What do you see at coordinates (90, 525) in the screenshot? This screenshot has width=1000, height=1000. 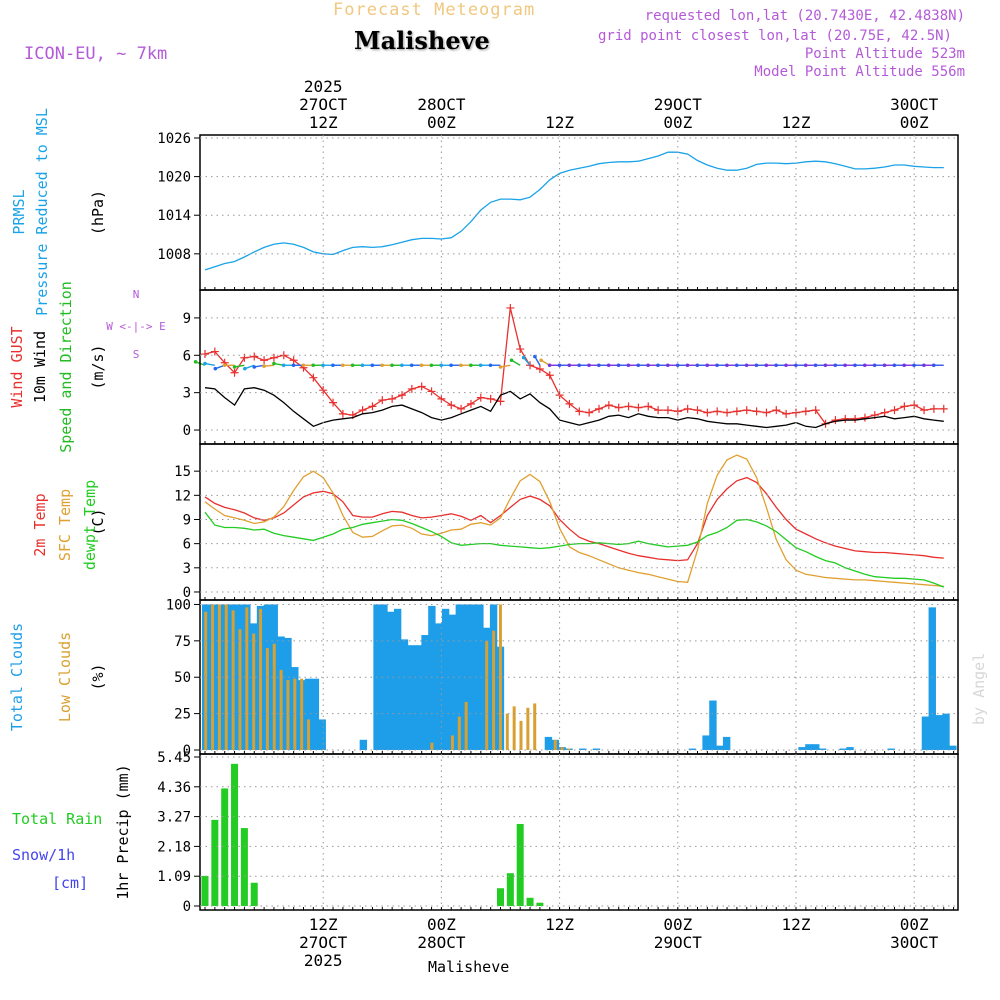 I see `temp-title-3: dewpt Temp` at bounding box center [90, 525].